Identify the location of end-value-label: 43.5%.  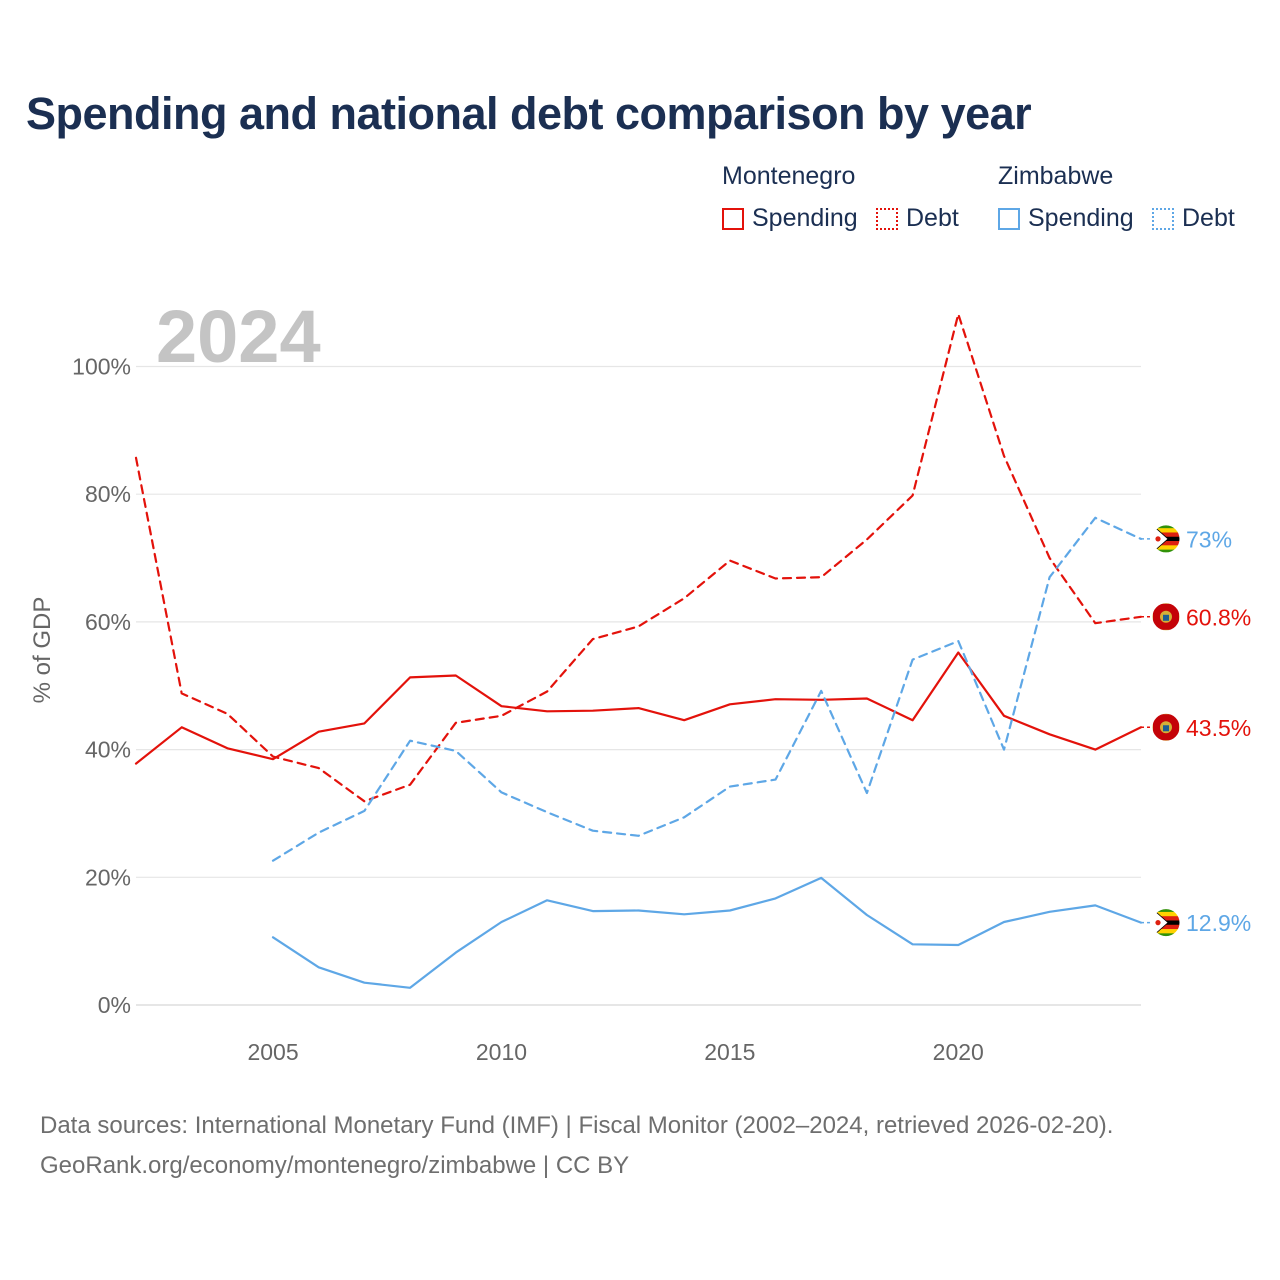
(1218, 728).